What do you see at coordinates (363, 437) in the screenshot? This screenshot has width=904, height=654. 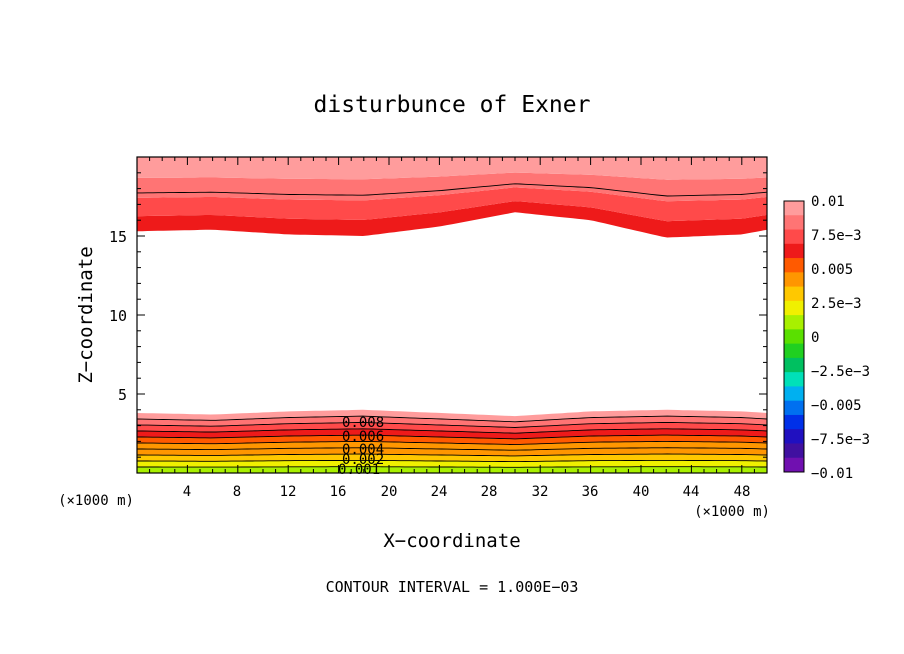 I see `contour-label: 0.006` at bounding box center [363, 437].